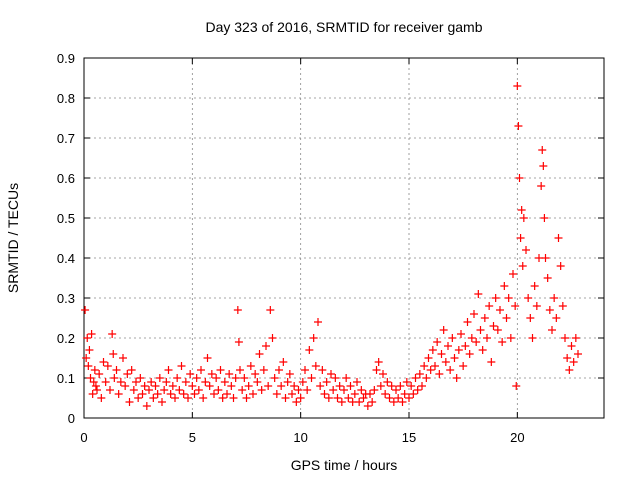 This screenshot has height=480, width=640. What do you see at coordinates (83, 437) in the screenshot?
I see `x-tick-label: 0` at bounding box center [83, 437].